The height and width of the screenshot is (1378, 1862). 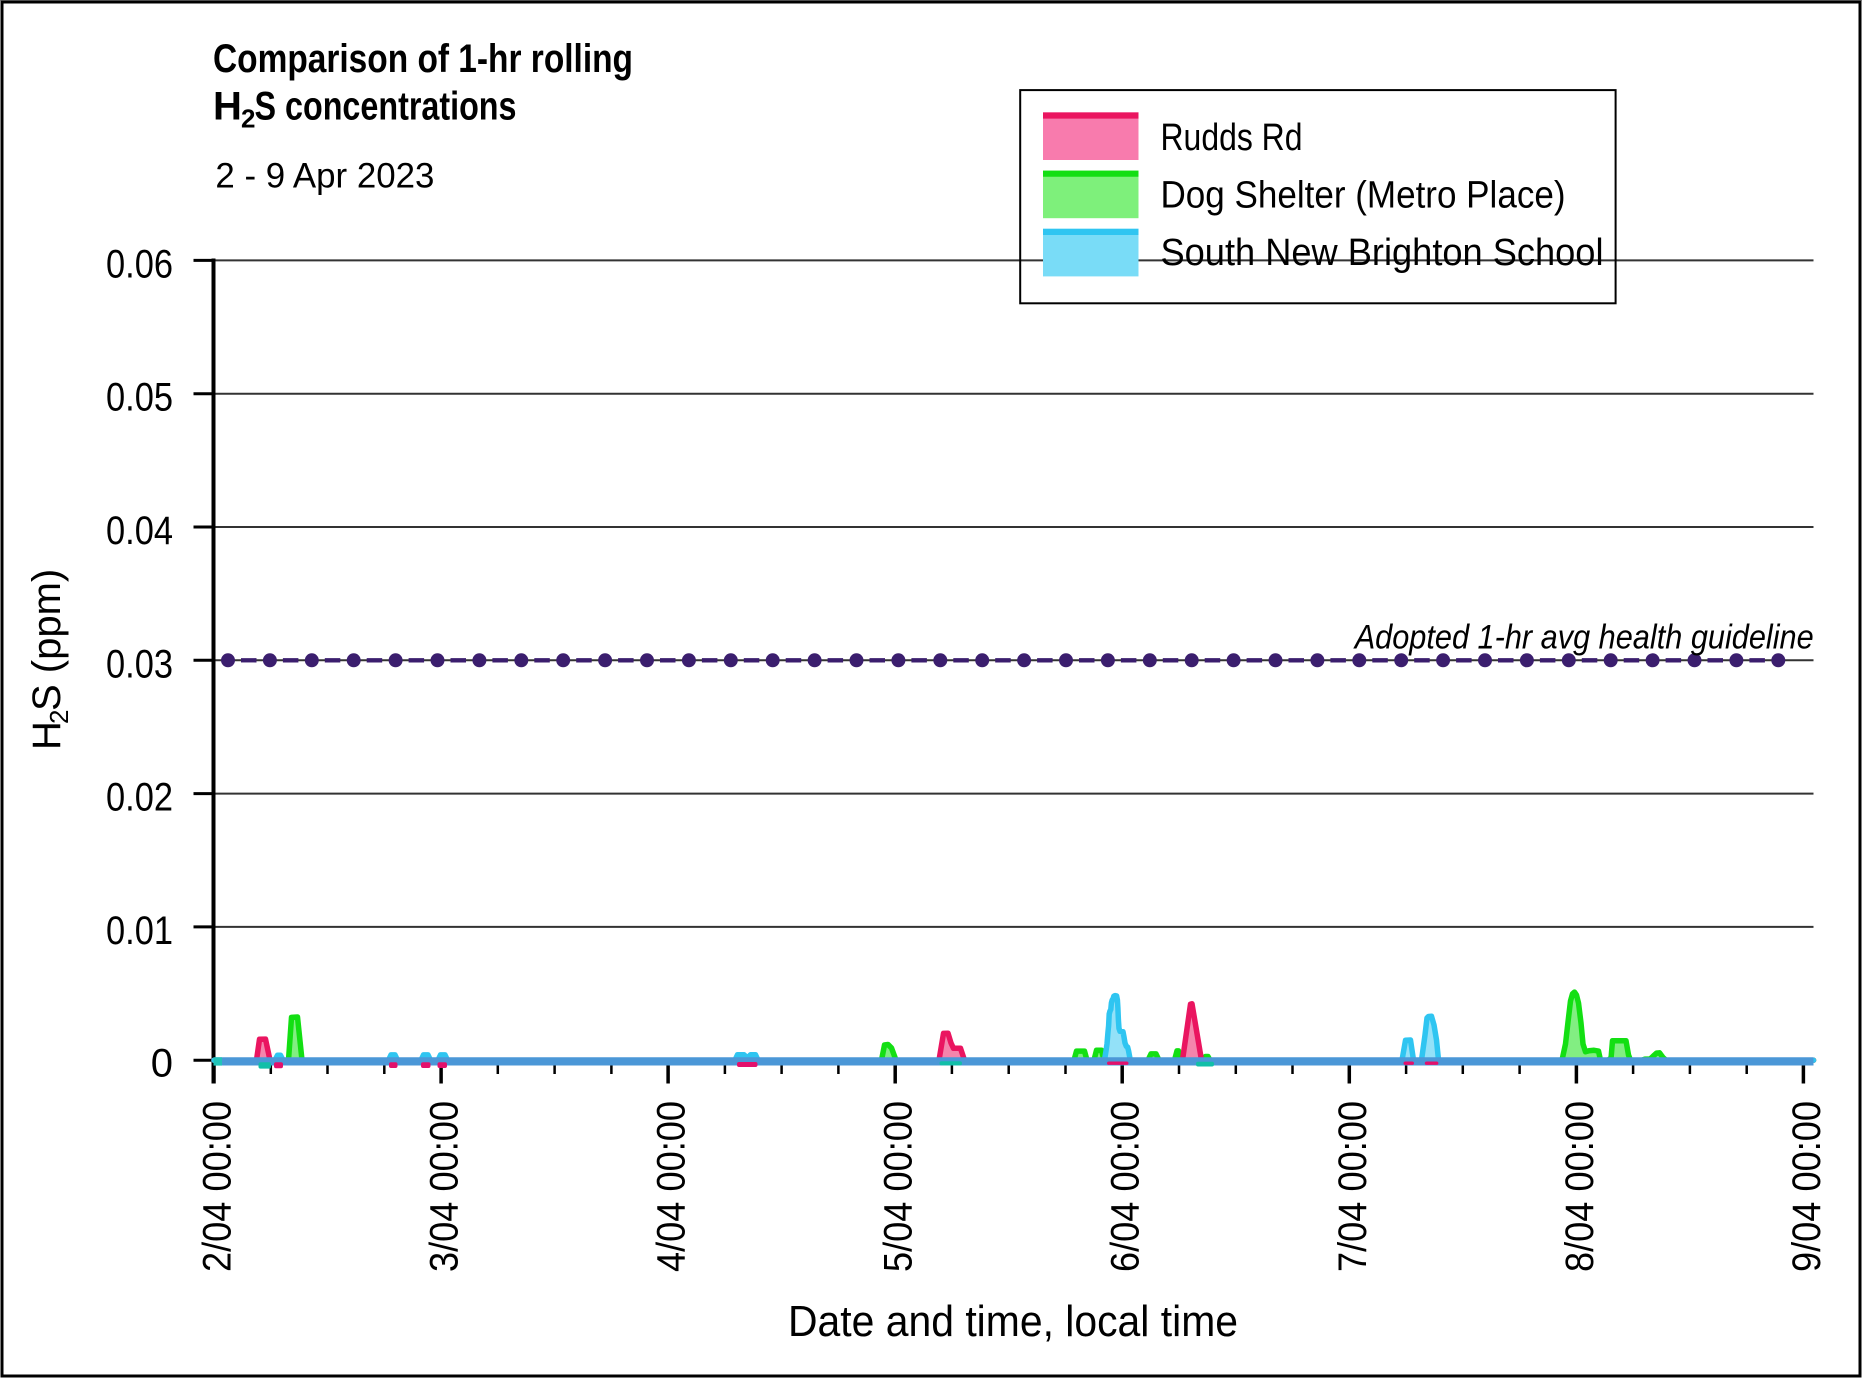 I want to click on svg-text: S (ppm), so click(x=47, y=640).